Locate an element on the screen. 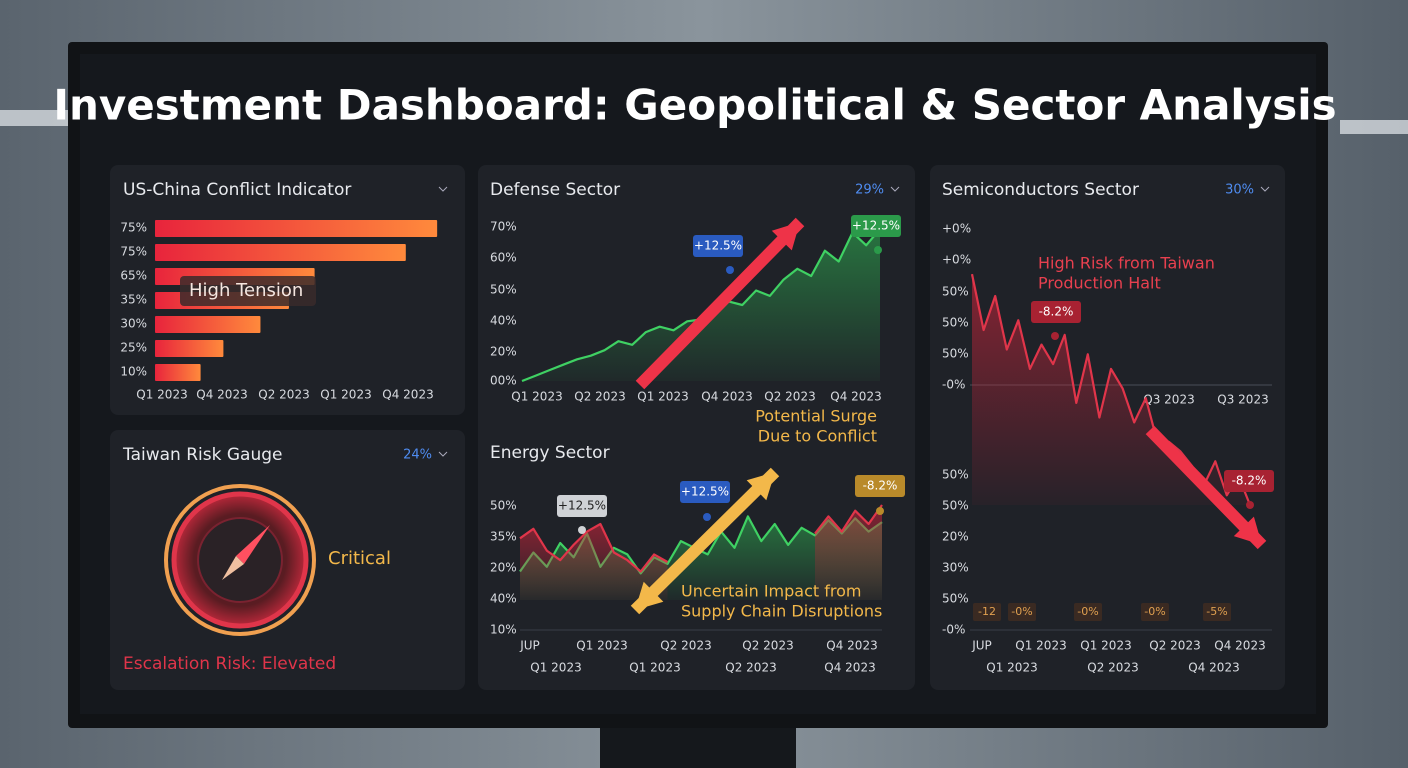 The height and width of the screenshot is (768, 1408). small-label: -12 is located at coordinates (987, 611).